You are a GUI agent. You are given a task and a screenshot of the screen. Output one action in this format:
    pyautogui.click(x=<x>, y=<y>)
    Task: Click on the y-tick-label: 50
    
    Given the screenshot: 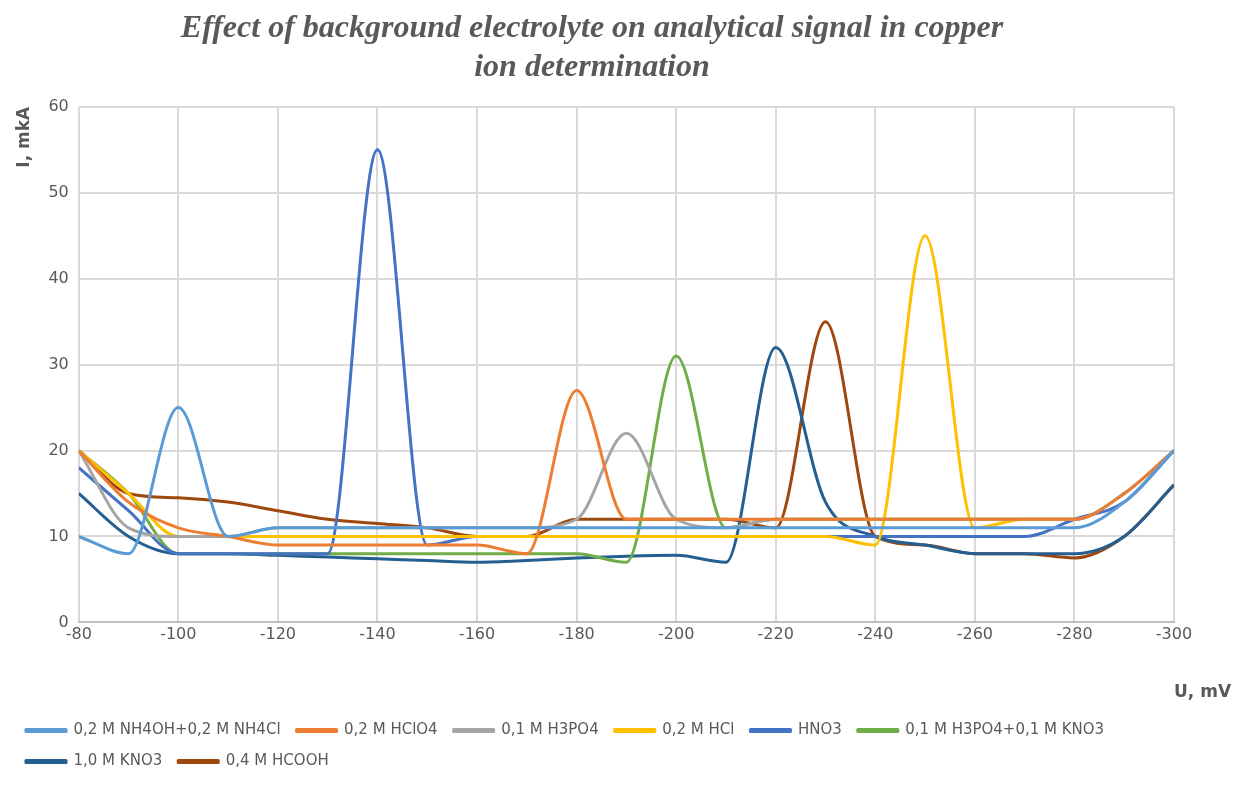 What is the action you would take?
    pyautogui.click(x=58, y=191)
    